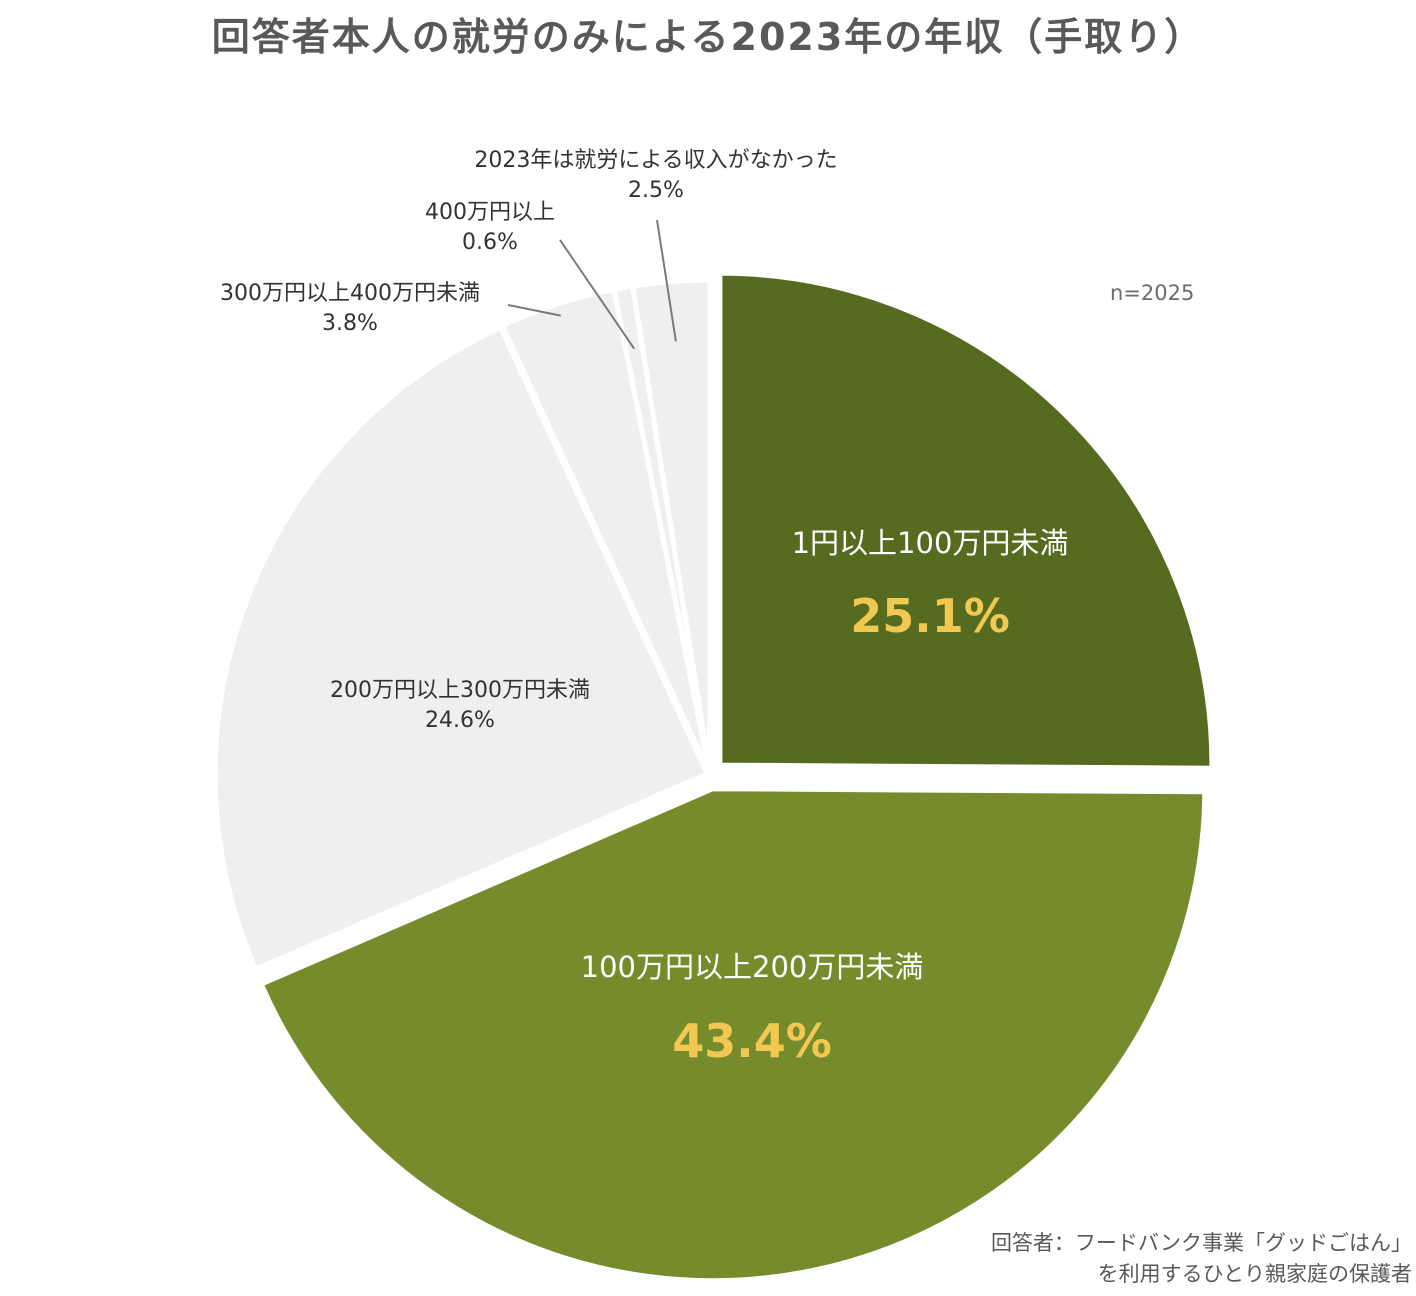 Image resolution: width=1416 pixels, height=1296 pixels. Describe the element at coordinates (1152, 293) in the screenshot. I see `sample-size: n=2025` at that location.